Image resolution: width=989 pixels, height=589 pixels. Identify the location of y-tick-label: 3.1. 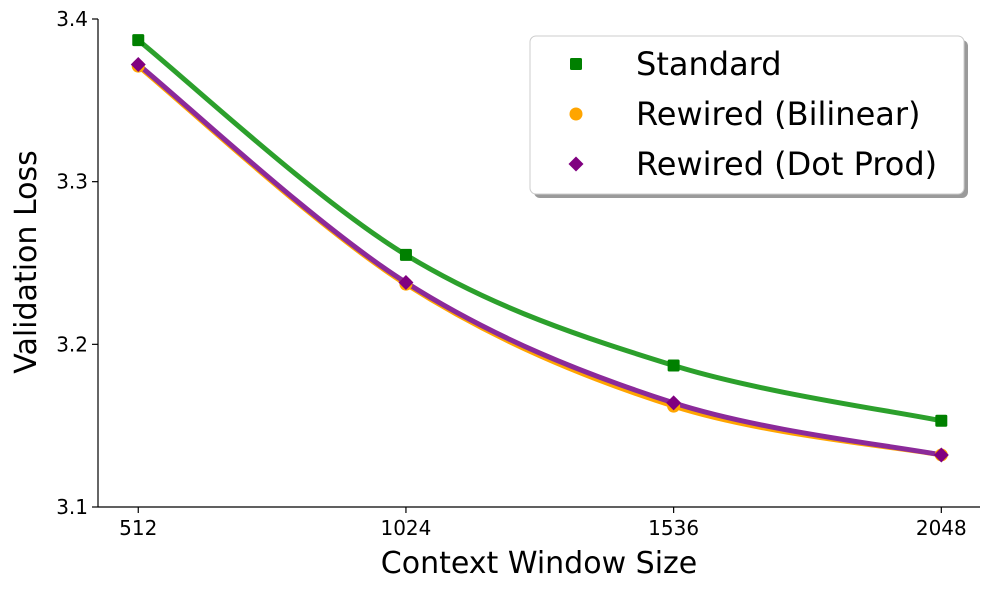
(72, 507).